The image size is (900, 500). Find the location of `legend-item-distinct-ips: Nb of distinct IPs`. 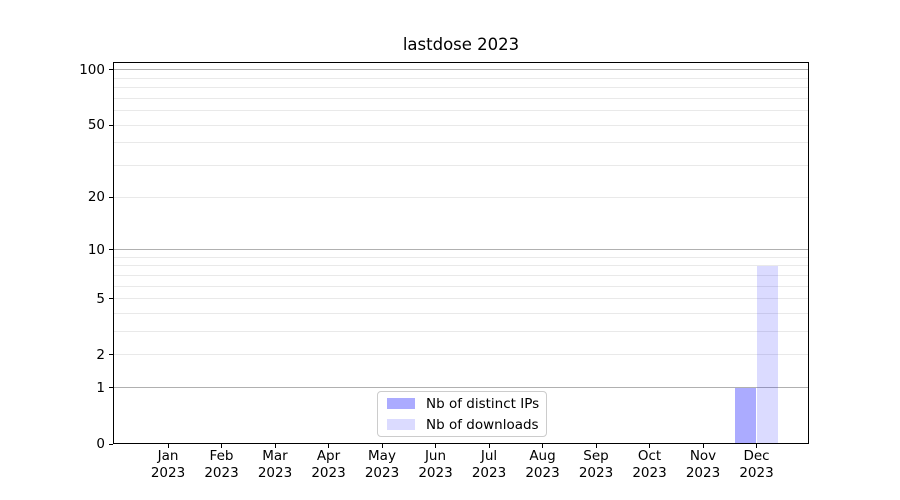

legend-item-distinct-ips: Nb of distinct IPs is located at coordinates (463, 403).